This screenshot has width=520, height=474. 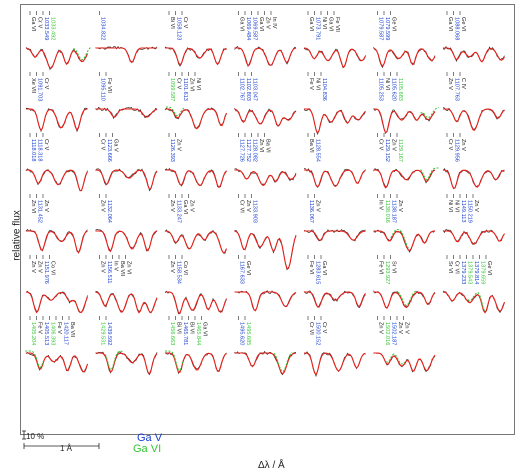 I want to click on line-identification: 1118.318, so click(x=40, y=150).